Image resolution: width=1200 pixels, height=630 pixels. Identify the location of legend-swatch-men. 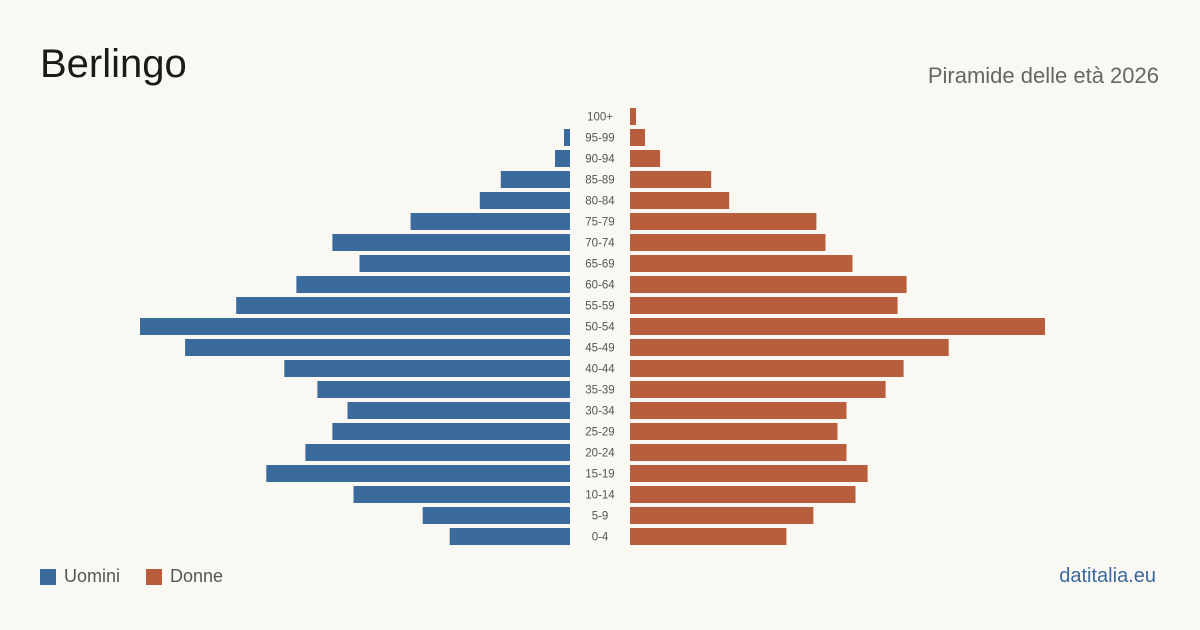
(48, 576).